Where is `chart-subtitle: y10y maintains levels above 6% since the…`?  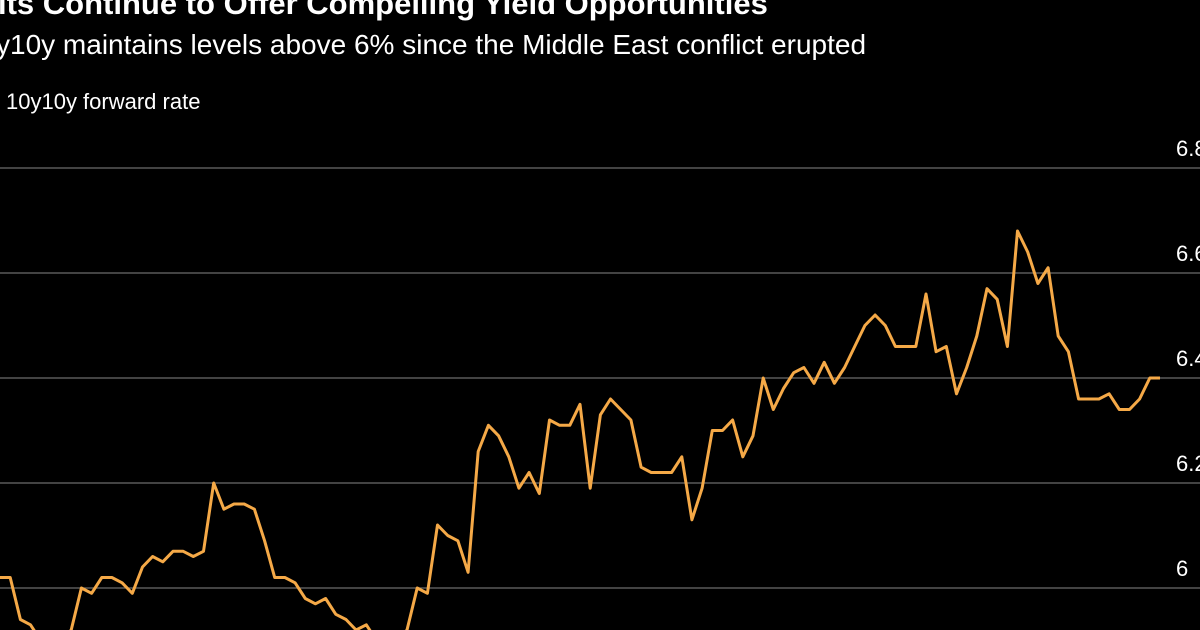
chart-subtitle: y10y maintains levels above 6% since the… is located at coordinates (433, 44).